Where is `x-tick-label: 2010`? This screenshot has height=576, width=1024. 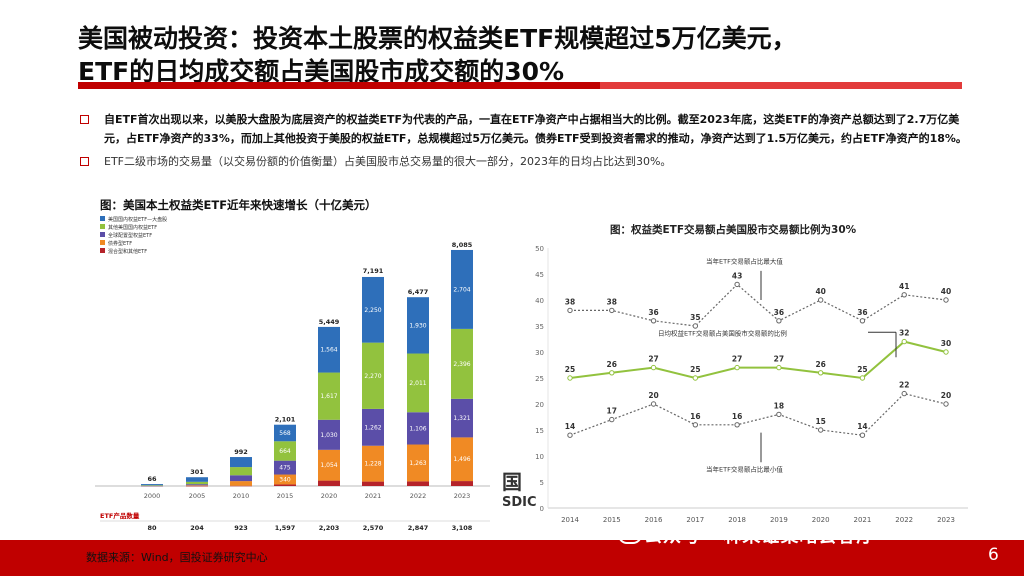 x-tick-label: 2010 is located at coordinates (241, 496).